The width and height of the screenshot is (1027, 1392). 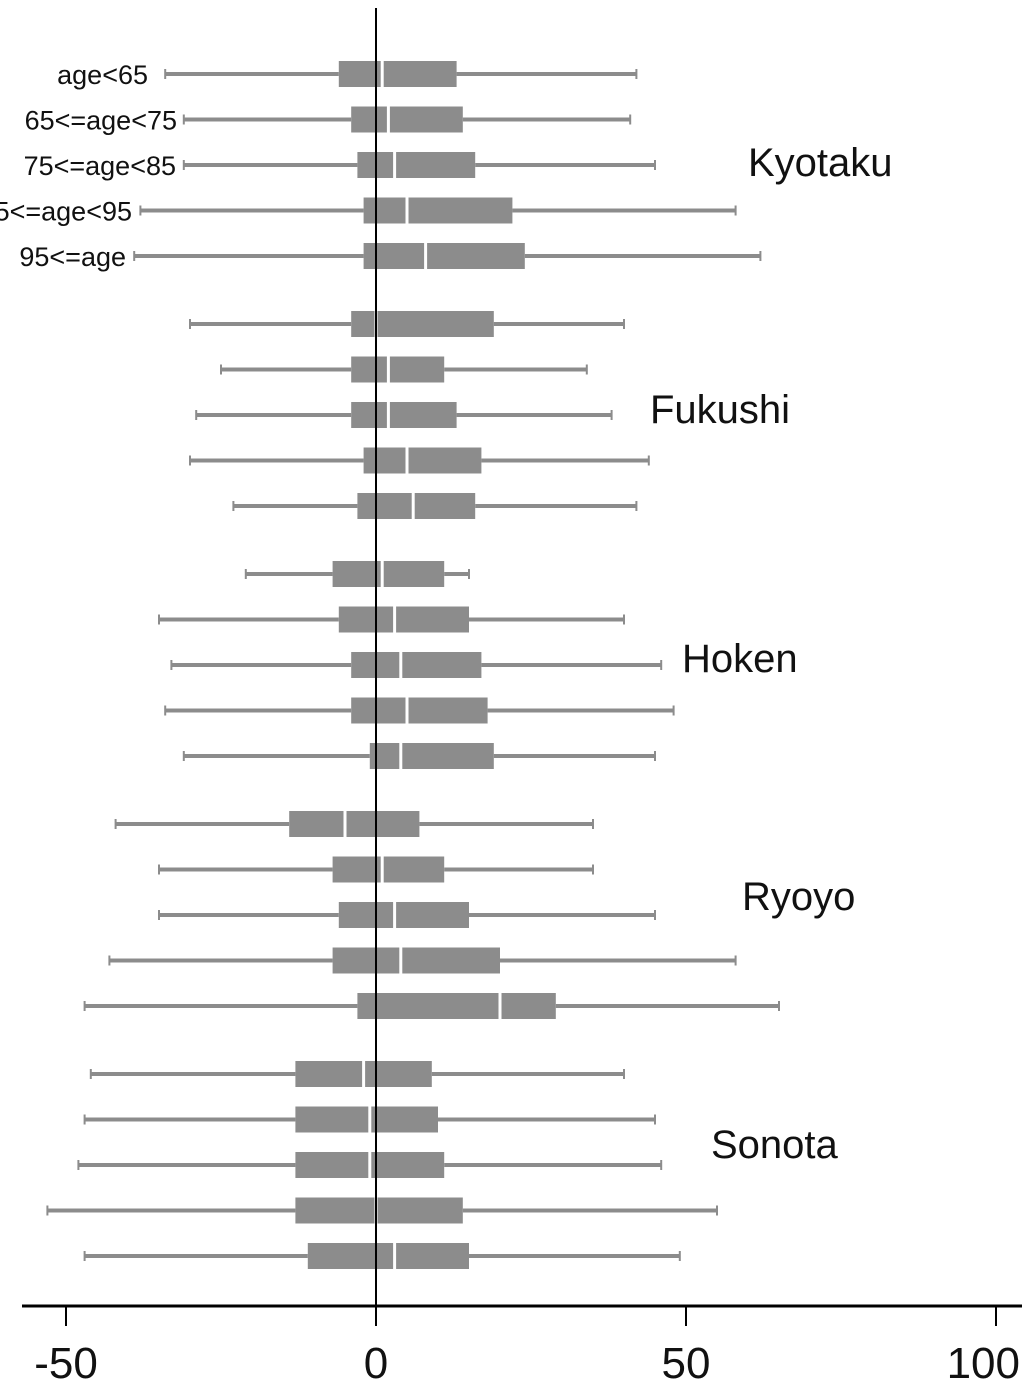 I want to click on group-label-ryoyo: Ryoyo, so click(x=798, y=897).